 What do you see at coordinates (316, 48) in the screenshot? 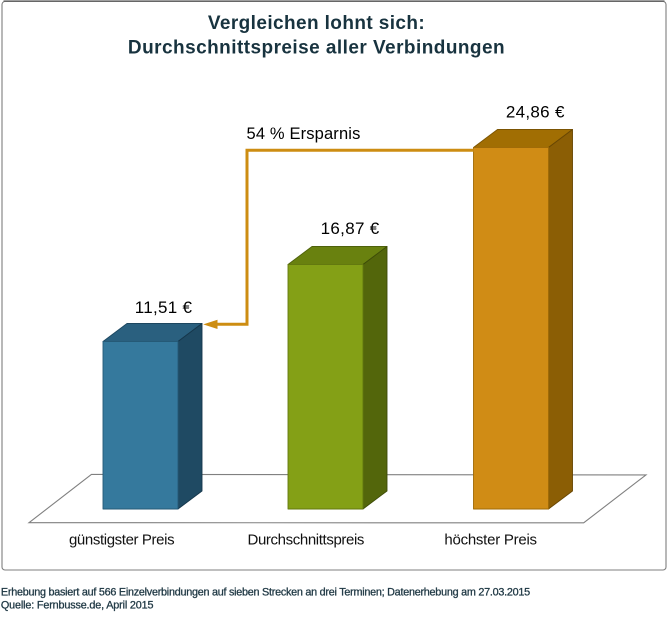
I see `svg-text:Durchschnittspreise aller Verb: Durchschnittspreise aller Verbindungen` at bounding box center [316, 48].